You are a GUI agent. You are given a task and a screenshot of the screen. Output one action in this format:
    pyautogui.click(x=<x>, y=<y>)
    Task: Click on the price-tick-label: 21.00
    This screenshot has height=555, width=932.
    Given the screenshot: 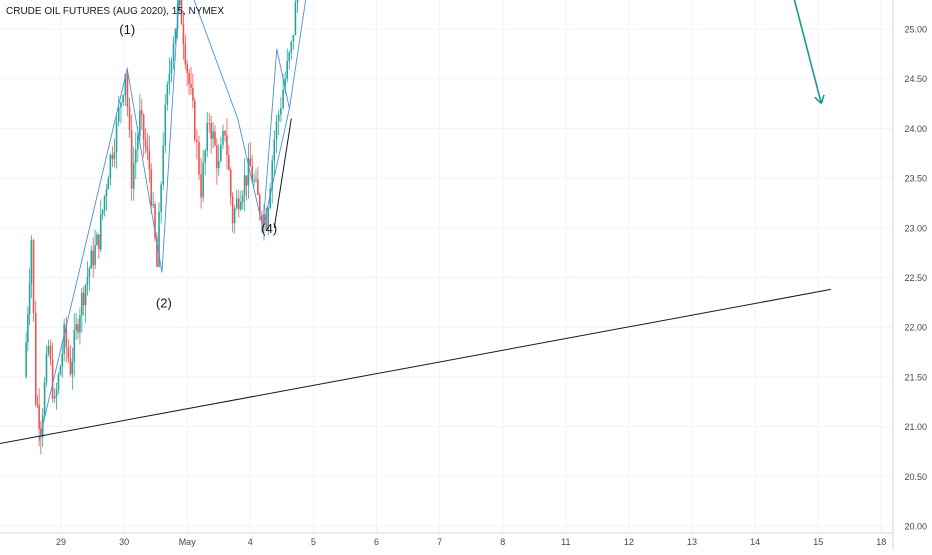 What is the action you would take?
    pyautogui.click(x=915, y=427)
    